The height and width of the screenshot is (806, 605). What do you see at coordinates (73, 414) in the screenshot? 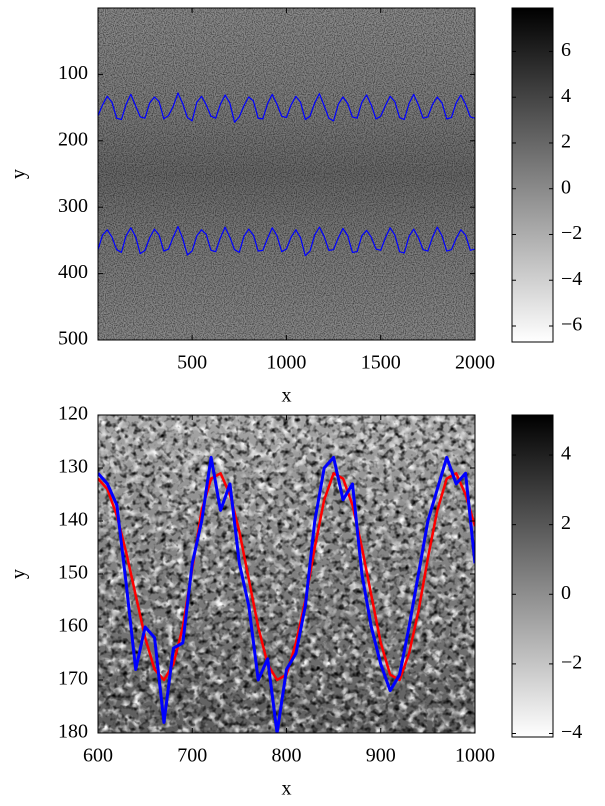
I see `y-tick-label: 120` at bounding box center [73, 414].